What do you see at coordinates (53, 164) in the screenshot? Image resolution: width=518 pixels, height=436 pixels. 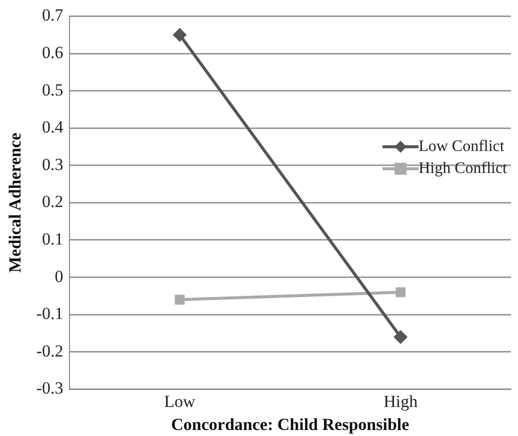 I see `y-tick-label: 0.3` at bounding box center [53, 164].